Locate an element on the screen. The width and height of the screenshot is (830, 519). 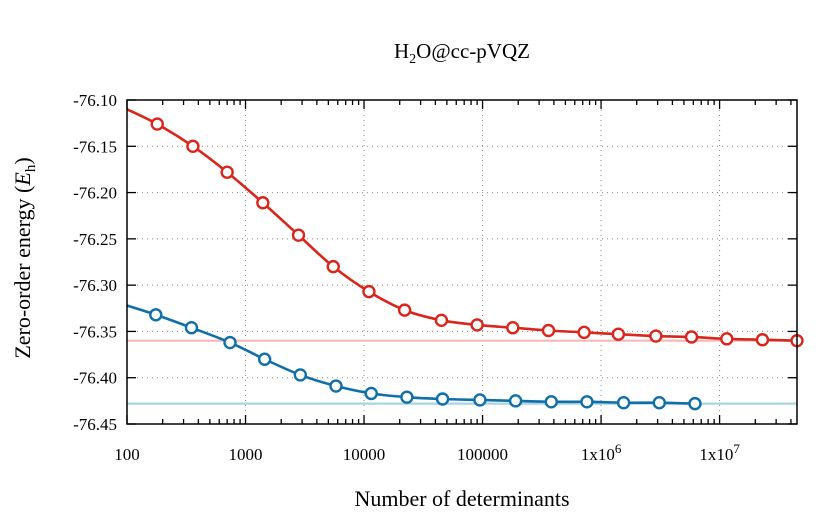
y-tick-label: -76.35 is located at coordinates (95, 331).